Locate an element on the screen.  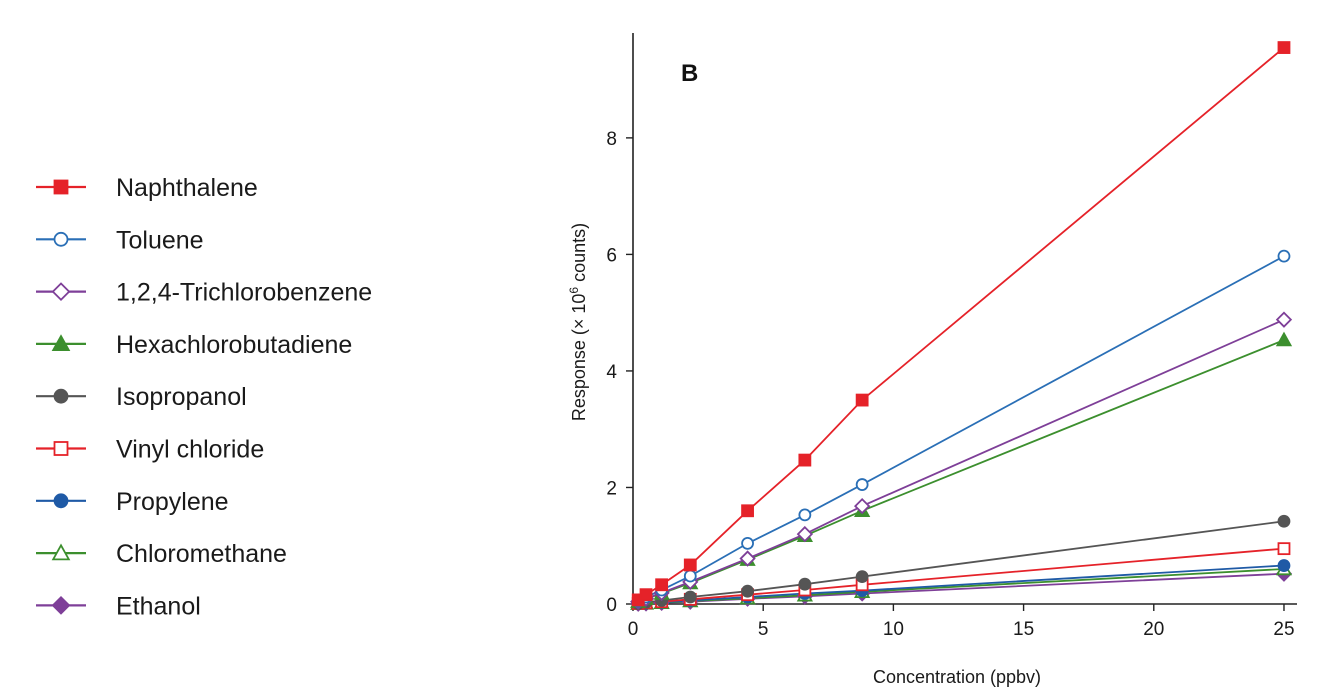
y-axis-title: Response (× 106 counts) is located at coordinates (578, 322).